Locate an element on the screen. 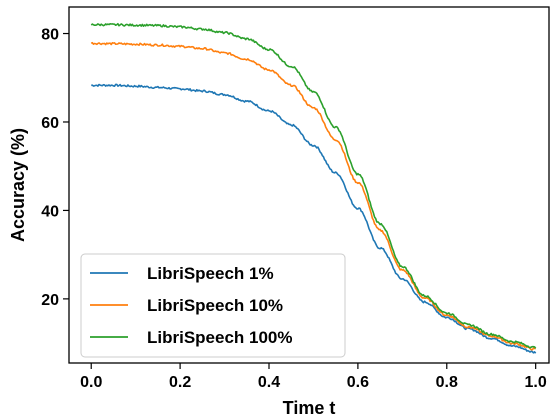 The image size is (550, 419). y-axis-ticks: 20 40 60 80 is located at coordinates (55, 168).